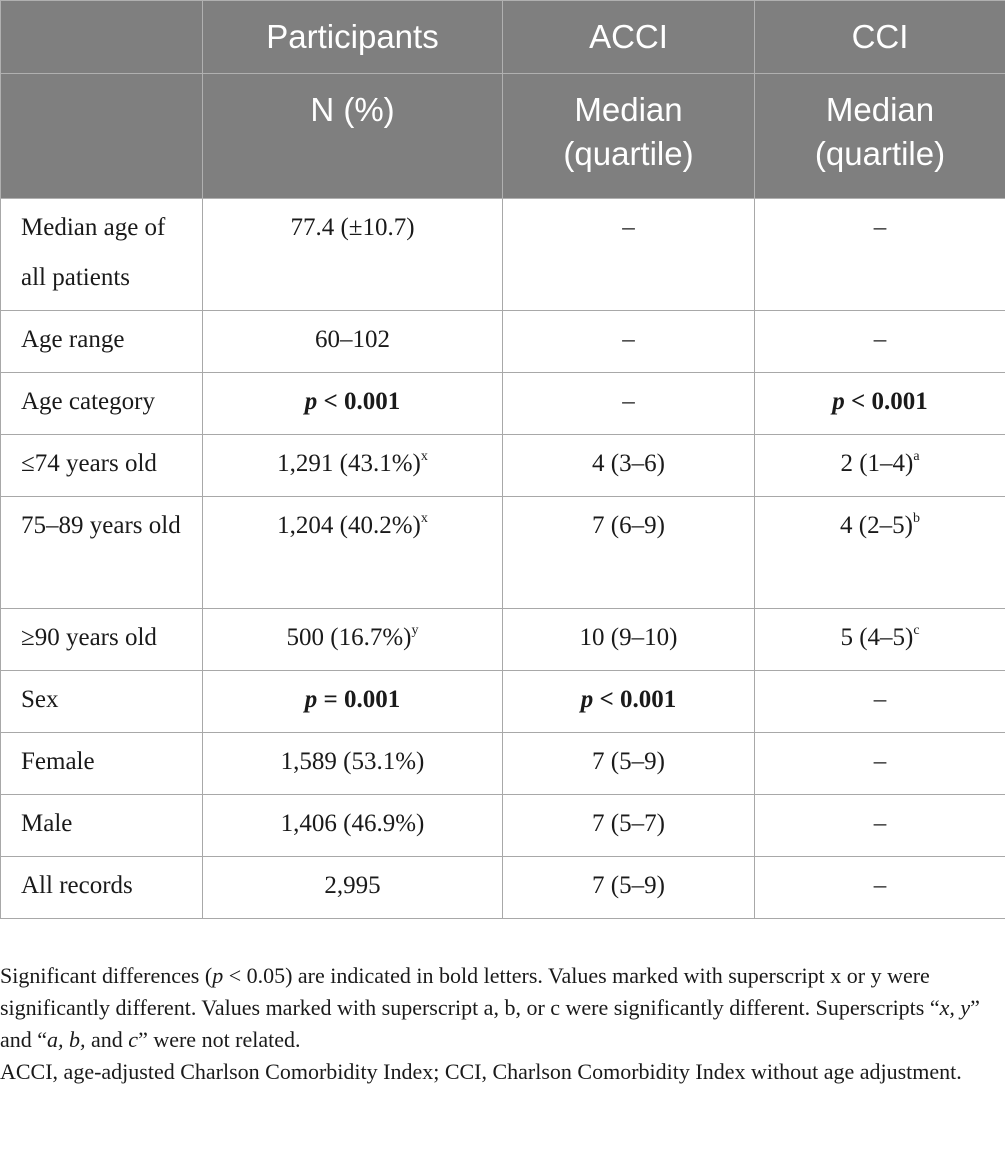  I want to click on header-acci-median: Median (quartile), so click(628, 136).